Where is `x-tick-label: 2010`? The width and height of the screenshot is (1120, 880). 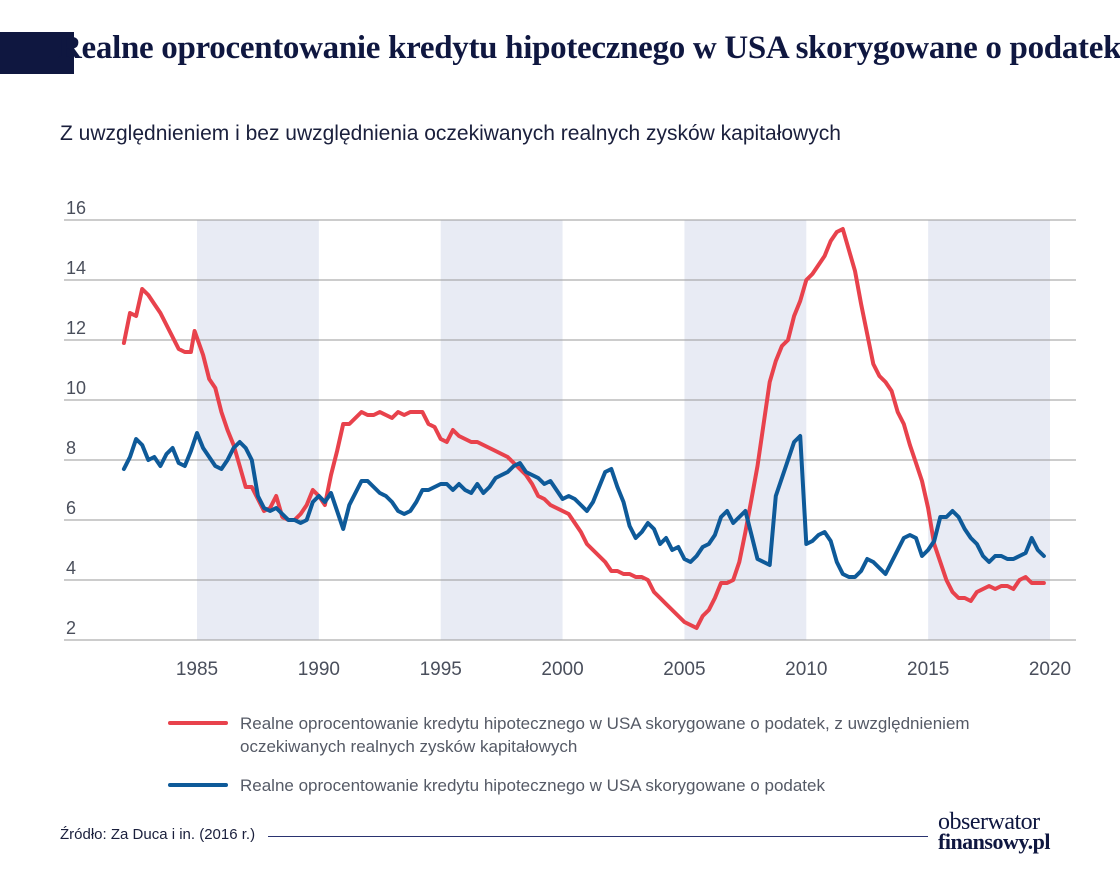 x-tick-label: 2010 is located at coordinates (806, 669).